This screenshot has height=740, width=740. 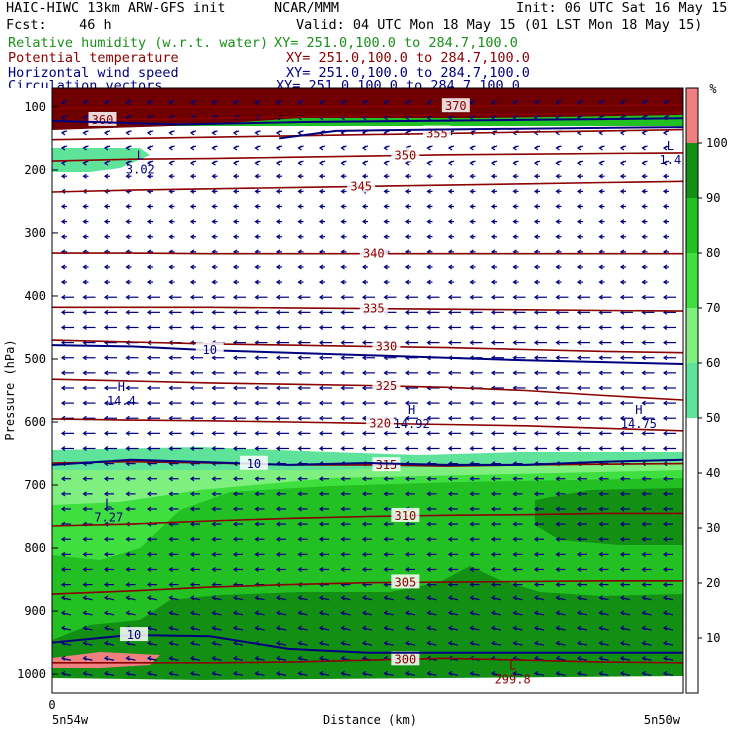 What do you see at coordinates (622, 8) in the screenshot?
I see `init-time: Init: 06 UTC Sat 16 May 15` at bounding box center [622, 8].